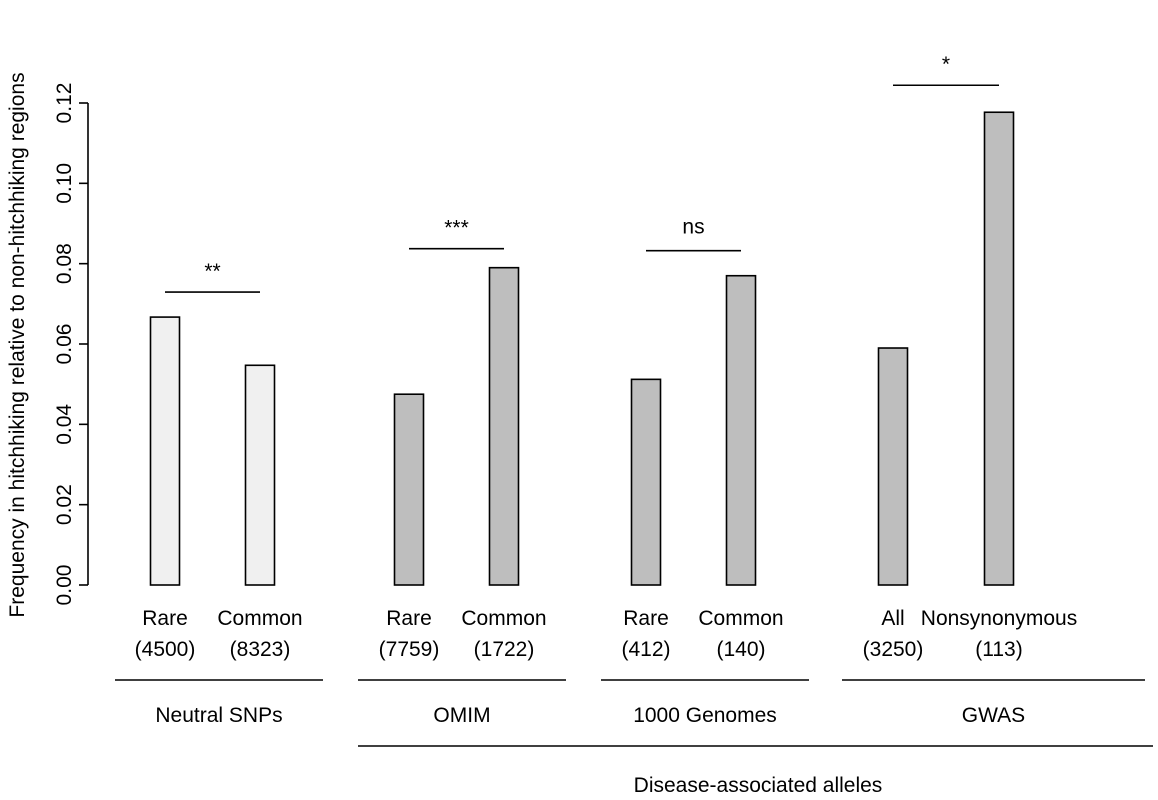 The height and width of the screenshot is (800, 1158). Describe the element at coordinates (409, 649) in the screenshot. I see `category-count: (7759)` at that location.